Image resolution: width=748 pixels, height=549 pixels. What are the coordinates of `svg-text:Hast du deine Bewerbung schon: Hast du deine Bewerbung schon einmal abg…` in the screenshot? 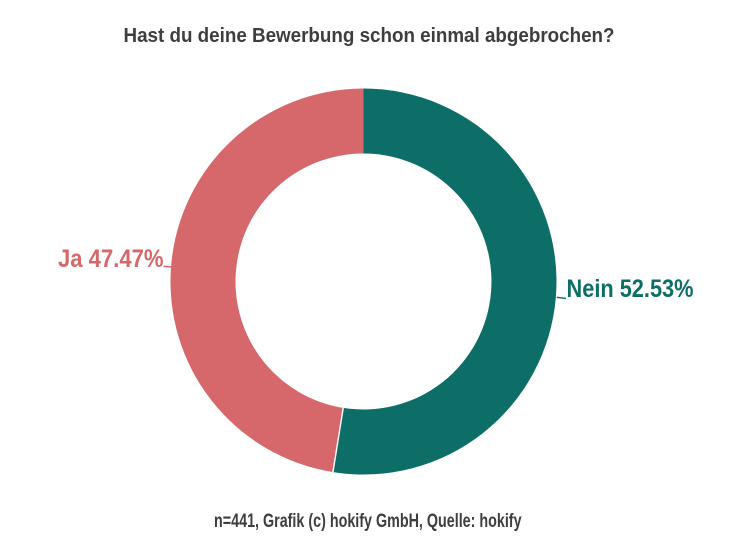 It's located at (369, 36).